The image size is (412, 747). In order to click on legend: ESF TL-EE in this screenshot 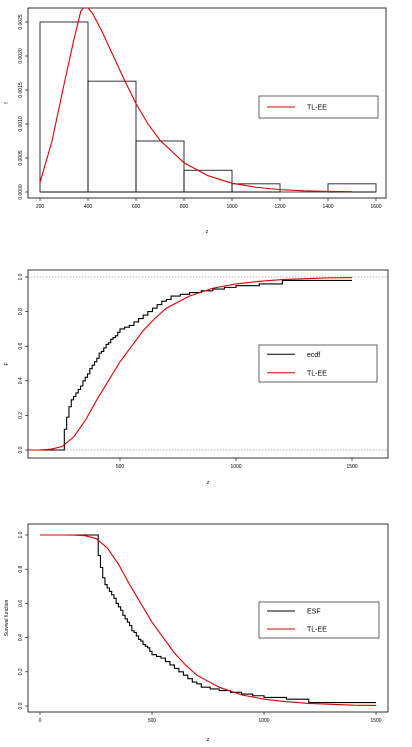, I will do `click(319, 620)`.